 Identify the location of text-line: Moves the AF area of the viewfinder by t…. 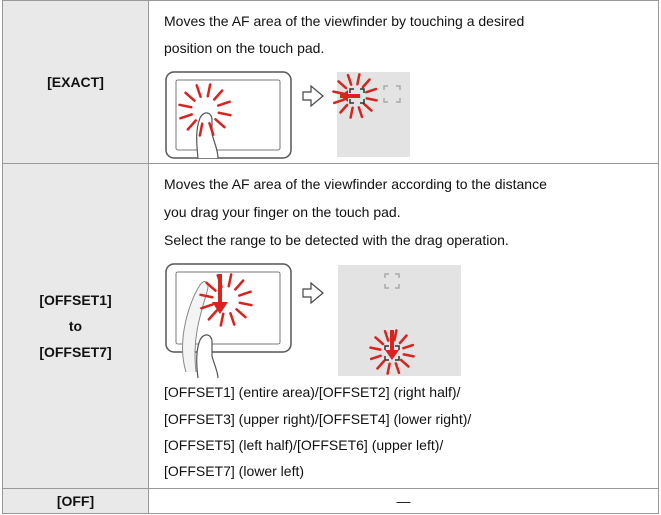
(344, 21).